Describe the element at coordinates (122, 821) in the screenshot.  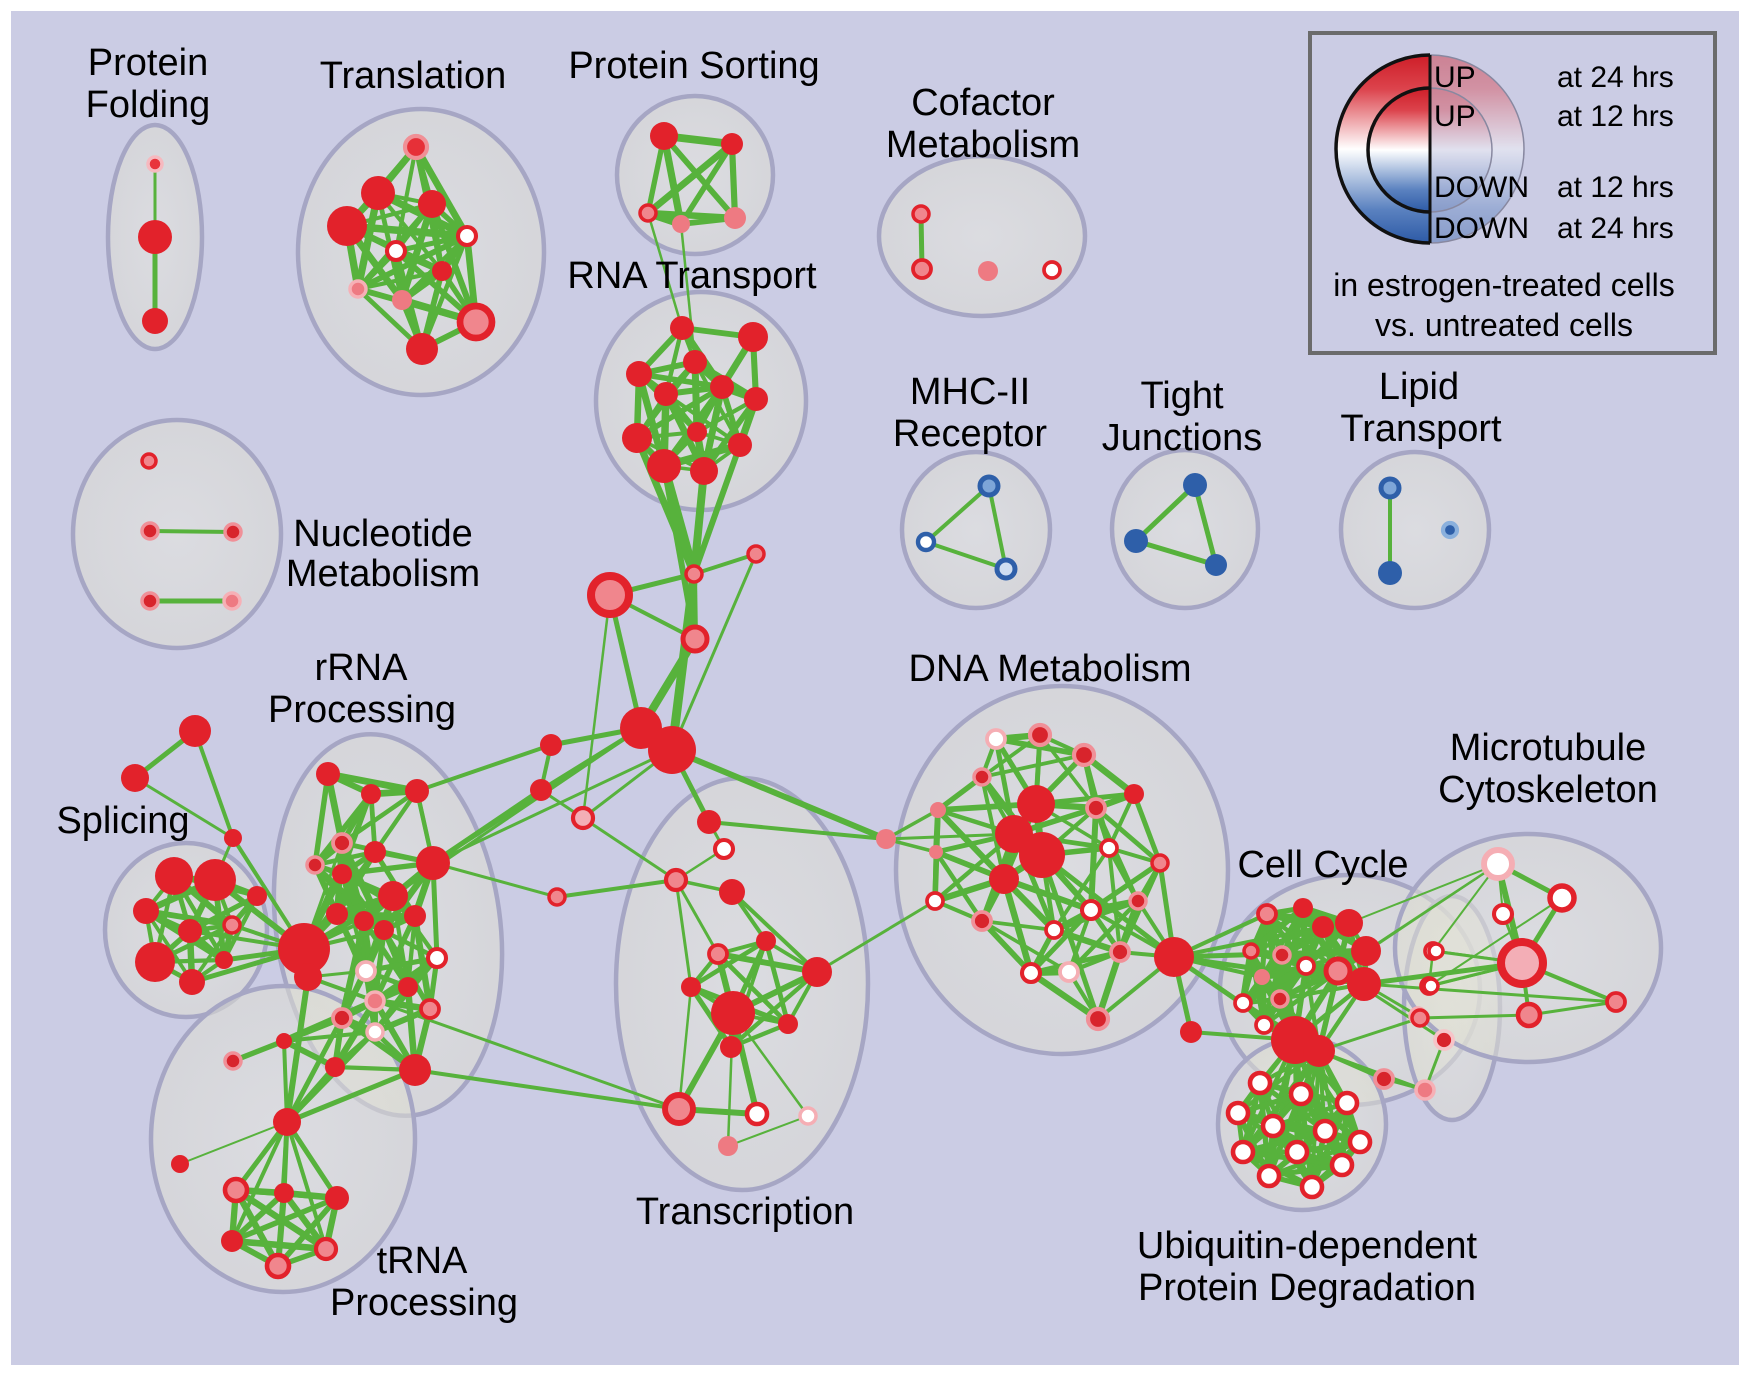
I see `svg-text: Splicing` at that location.